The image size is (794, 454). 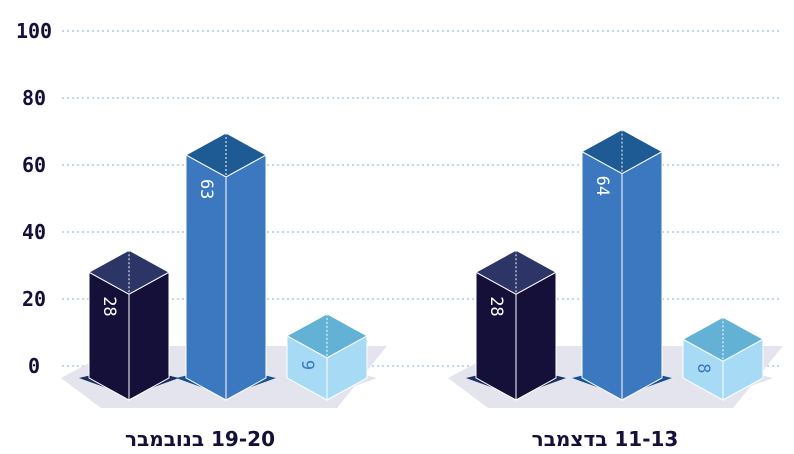 I want to click on data-label: 64, so click(x=602, y=186).